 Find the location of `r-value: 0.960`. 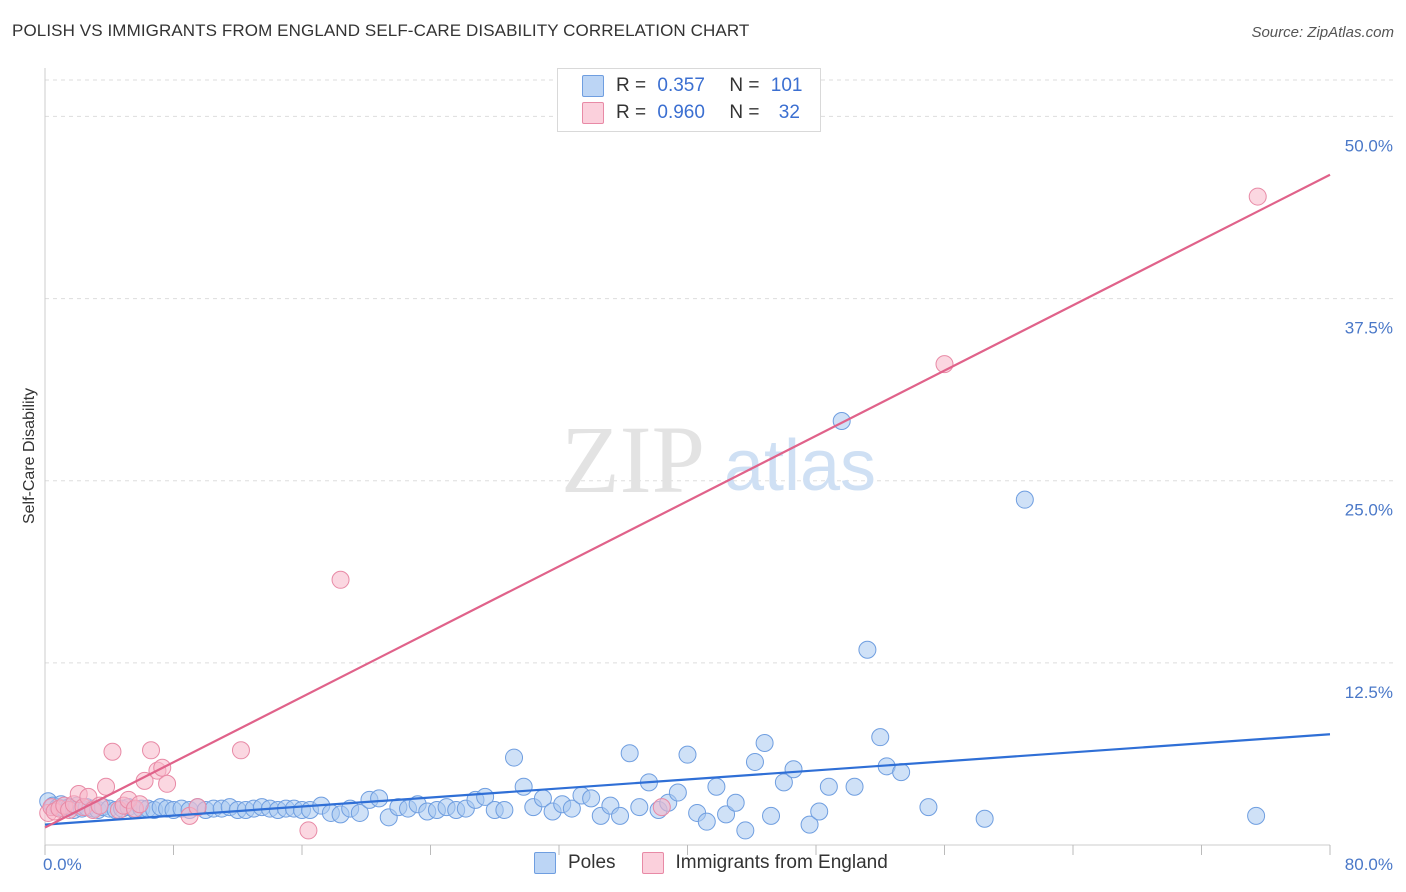

r-value: 0.960 is located at coordinates (681, 112).